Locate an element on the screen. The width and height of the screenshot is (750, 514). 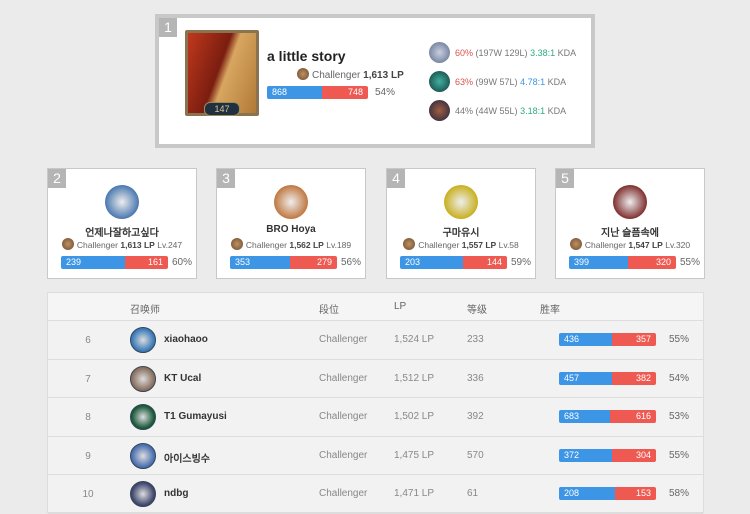
winloss-bar: 353 279 is located at coordinates (283, 262).